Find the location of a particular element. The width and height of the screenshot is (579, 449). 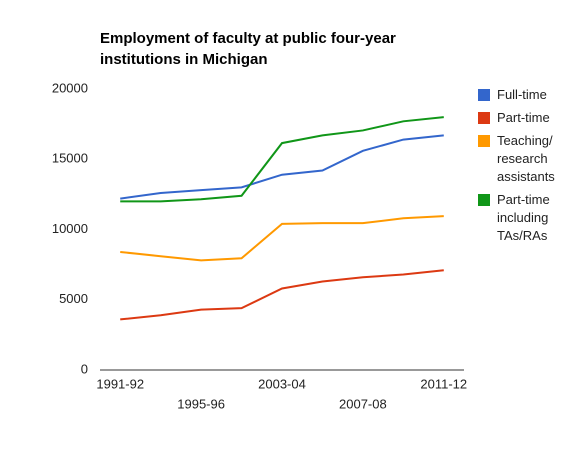

y-tick-label: 20000 is located at coordinates (70, 87).